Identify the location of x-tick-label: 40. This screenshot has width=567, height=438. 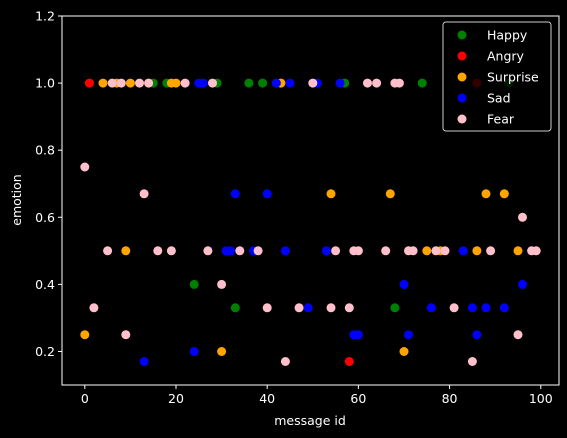
(267, 398).